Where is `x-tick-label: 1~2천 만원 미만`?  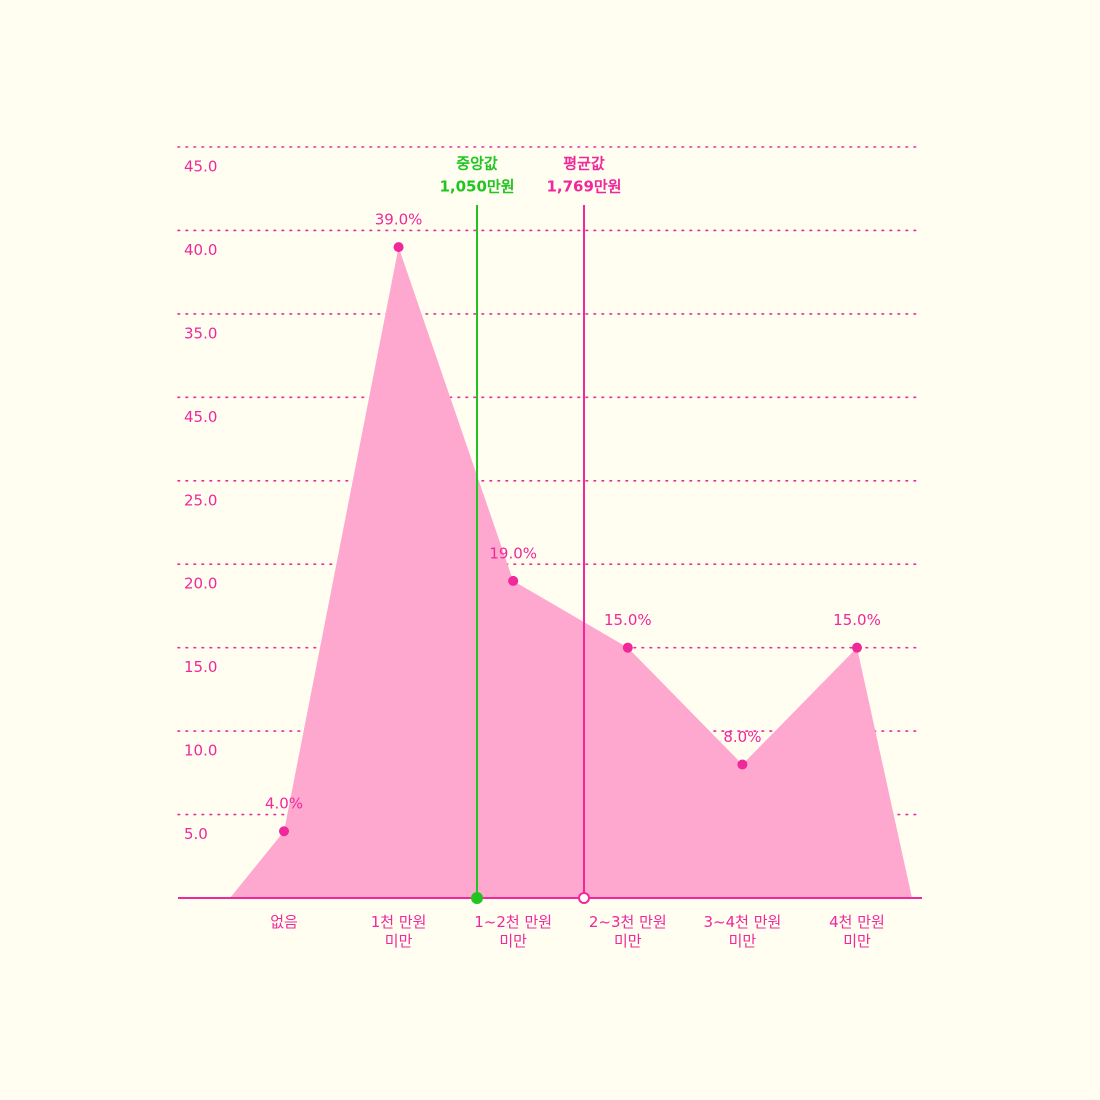
x-tick-label: 1~2천 만원 미만 is located at coordinates (513, 931).